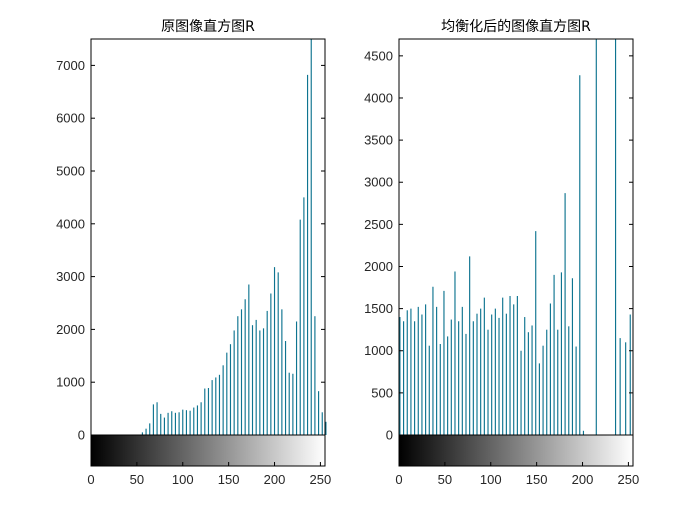 The width and height of the screenshot is (700, 525). I want to click on y-tick-label: 2500, so click(378, 224).